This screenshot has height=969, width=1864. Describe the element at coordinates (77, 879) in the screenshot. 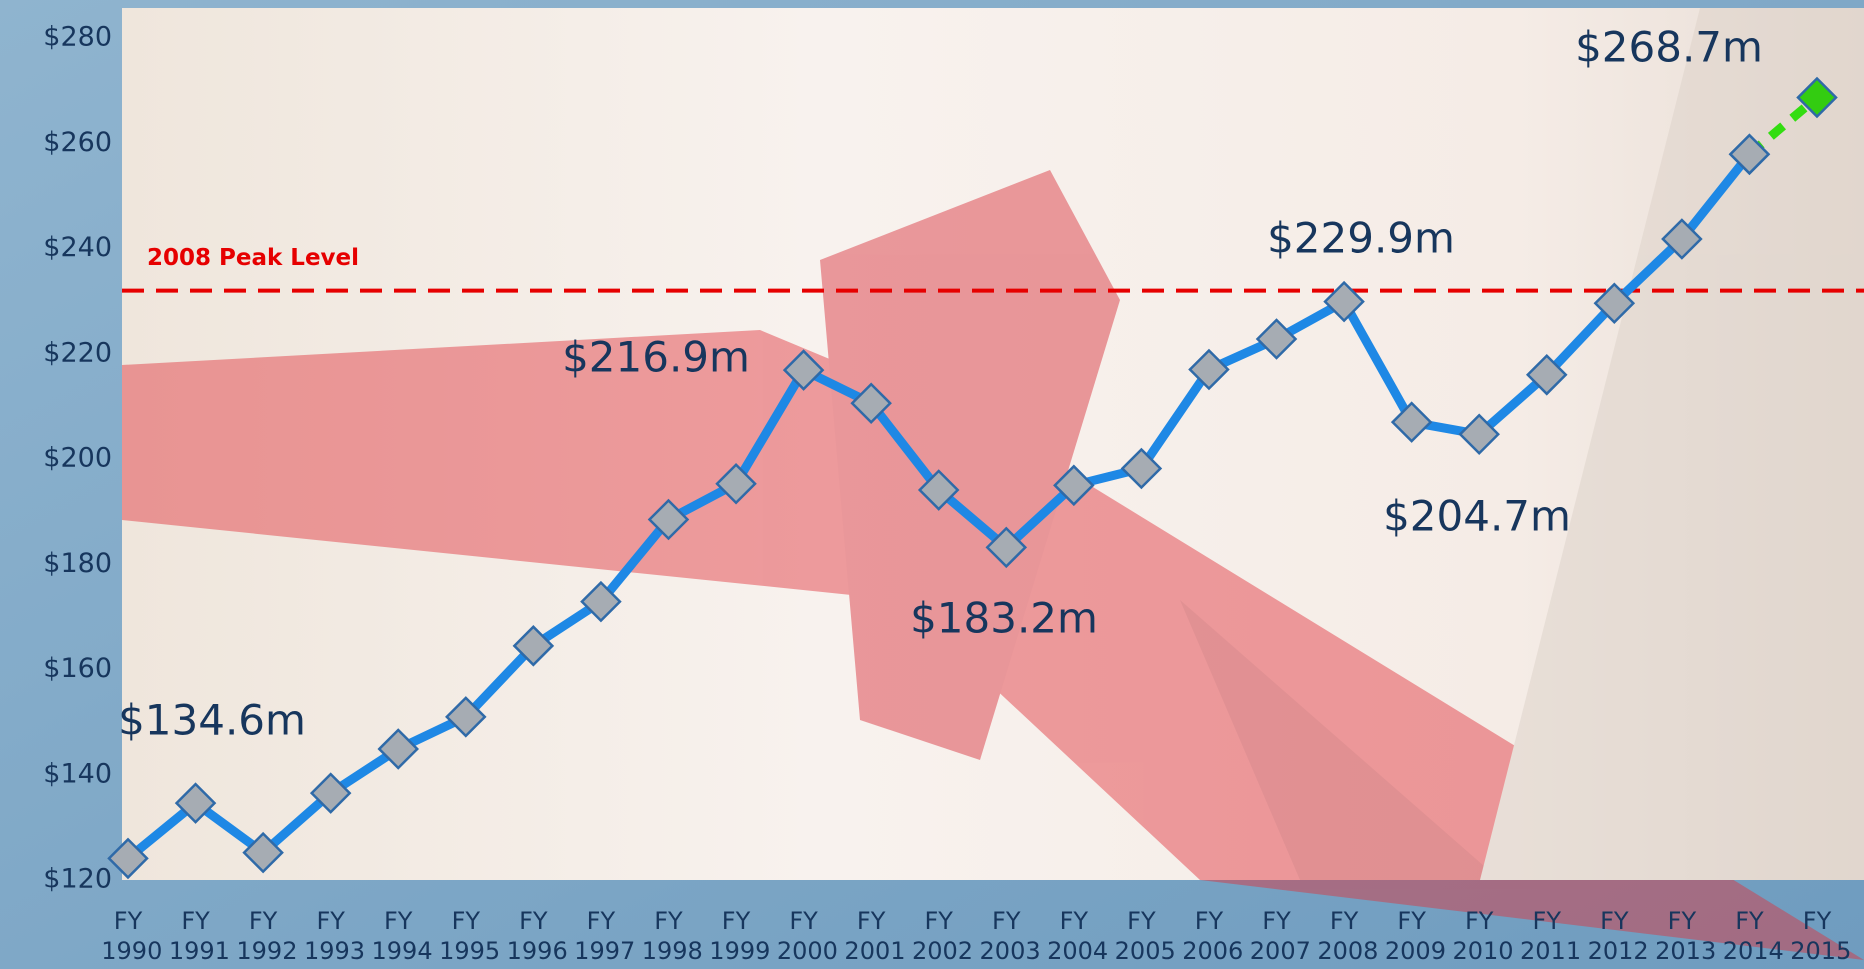

I see `y-tick-label: $120` at that location.